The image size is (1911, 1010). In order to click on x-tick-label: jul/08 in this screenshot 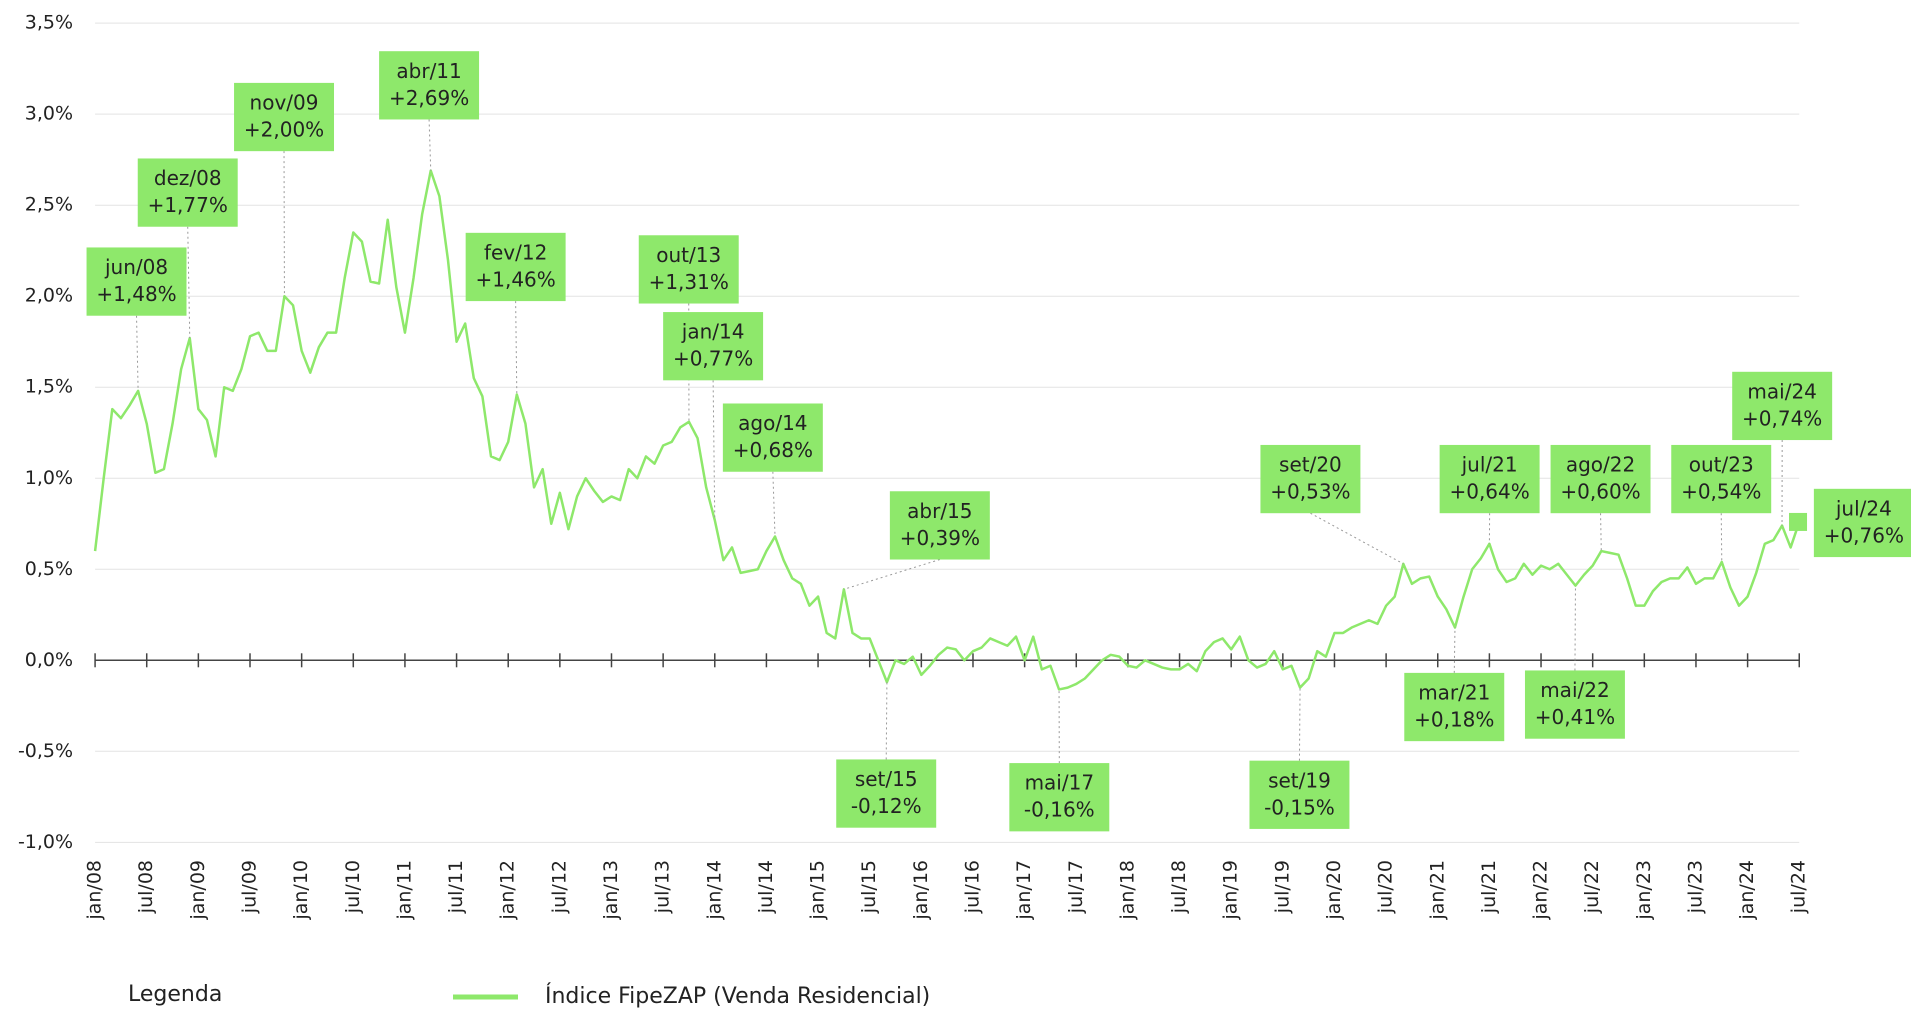, I will do `click(146, 887)`.